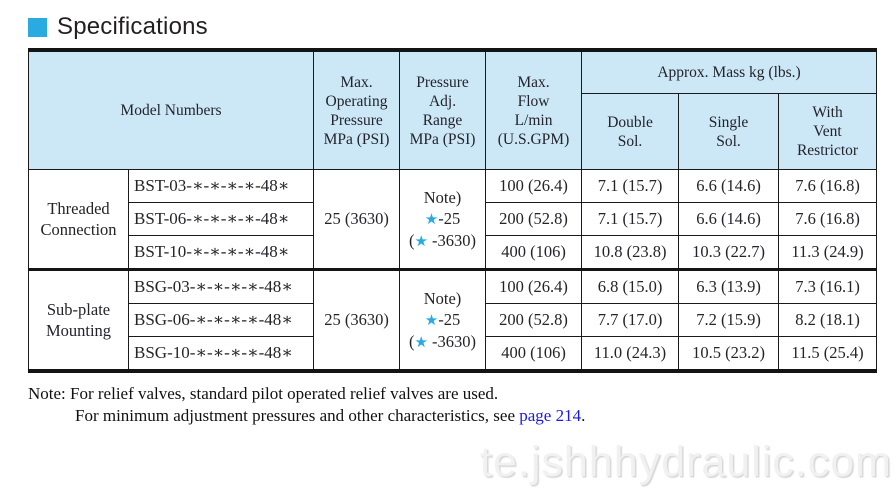  I want to click on model-cell: BSG-10-∗-∗-∗-∗-48∗, so click(221, 354).